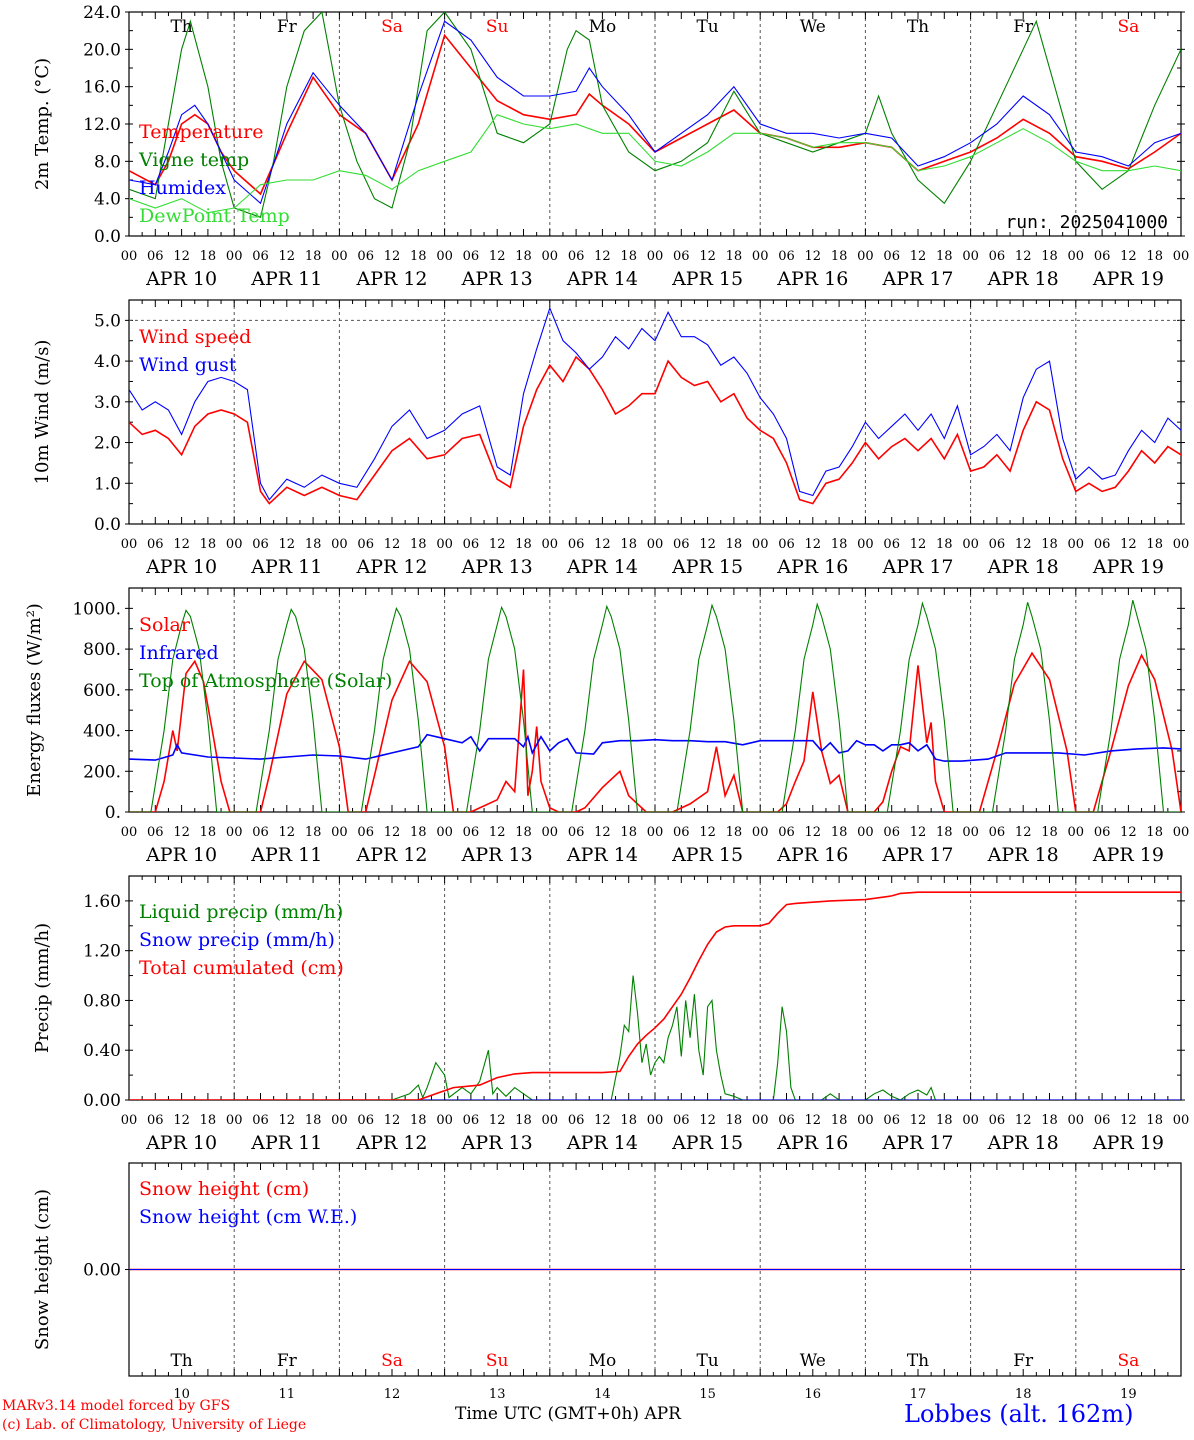  Describe the element at coordinates (201, 132) in the screenshot. I see `legend-entry: Temperature` at that location.